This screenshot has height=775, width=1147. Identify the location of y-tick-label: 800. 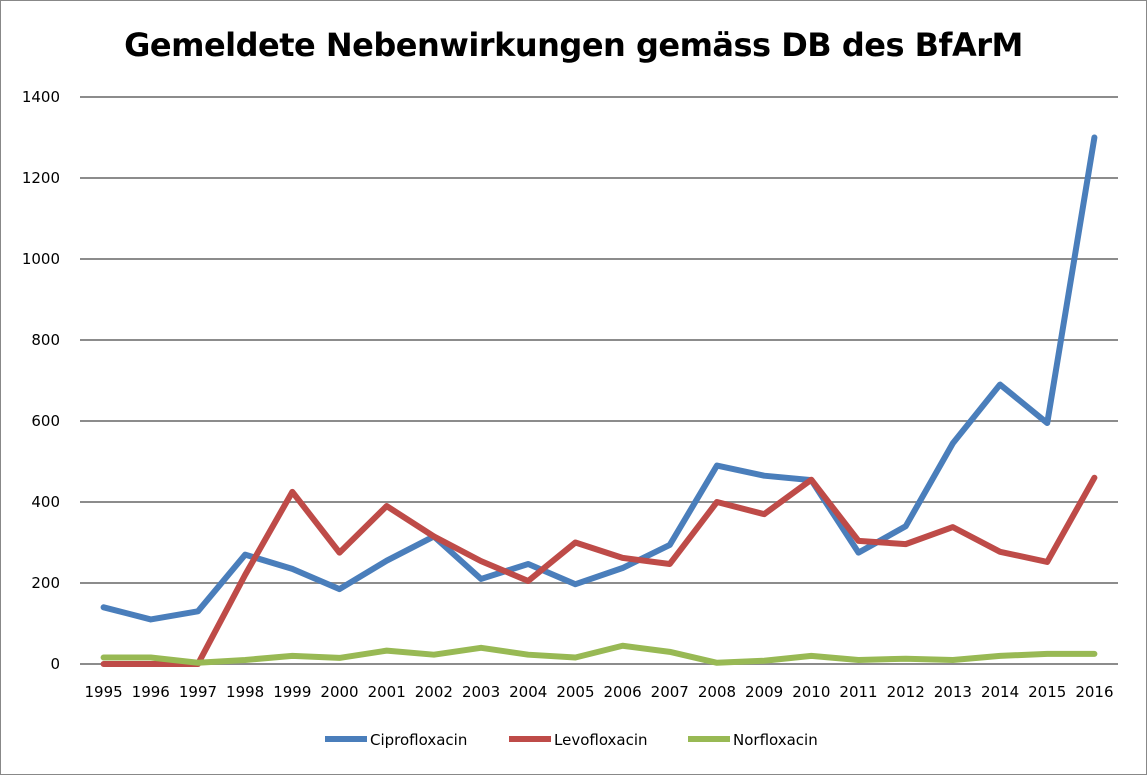
(45, 340).